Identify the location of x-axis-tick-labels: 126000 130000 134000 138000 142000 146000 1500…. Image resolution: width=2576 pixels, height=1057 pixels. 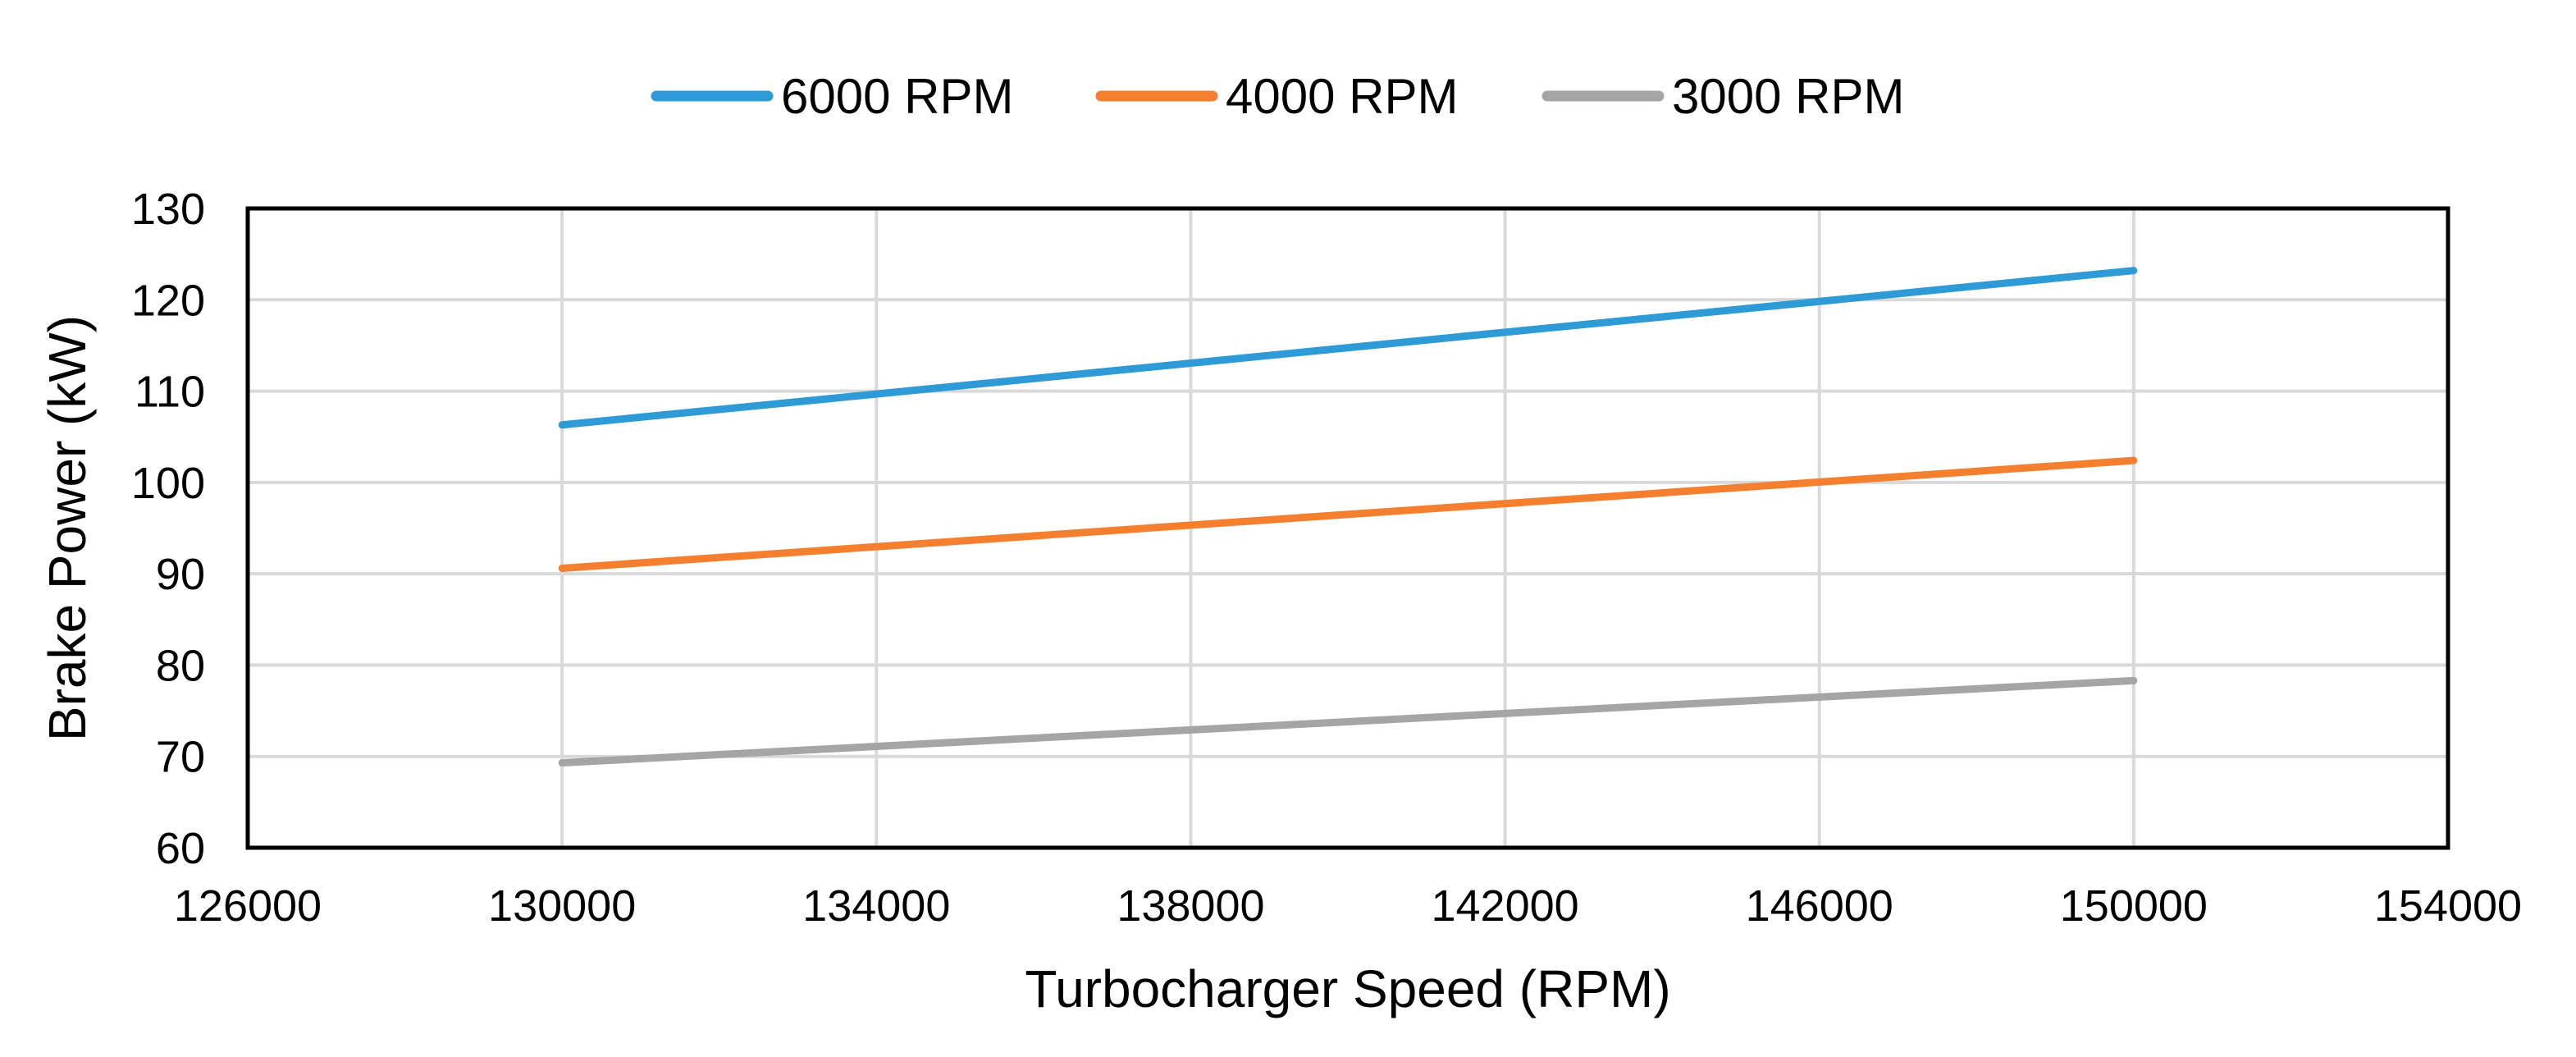
(1348, 906).